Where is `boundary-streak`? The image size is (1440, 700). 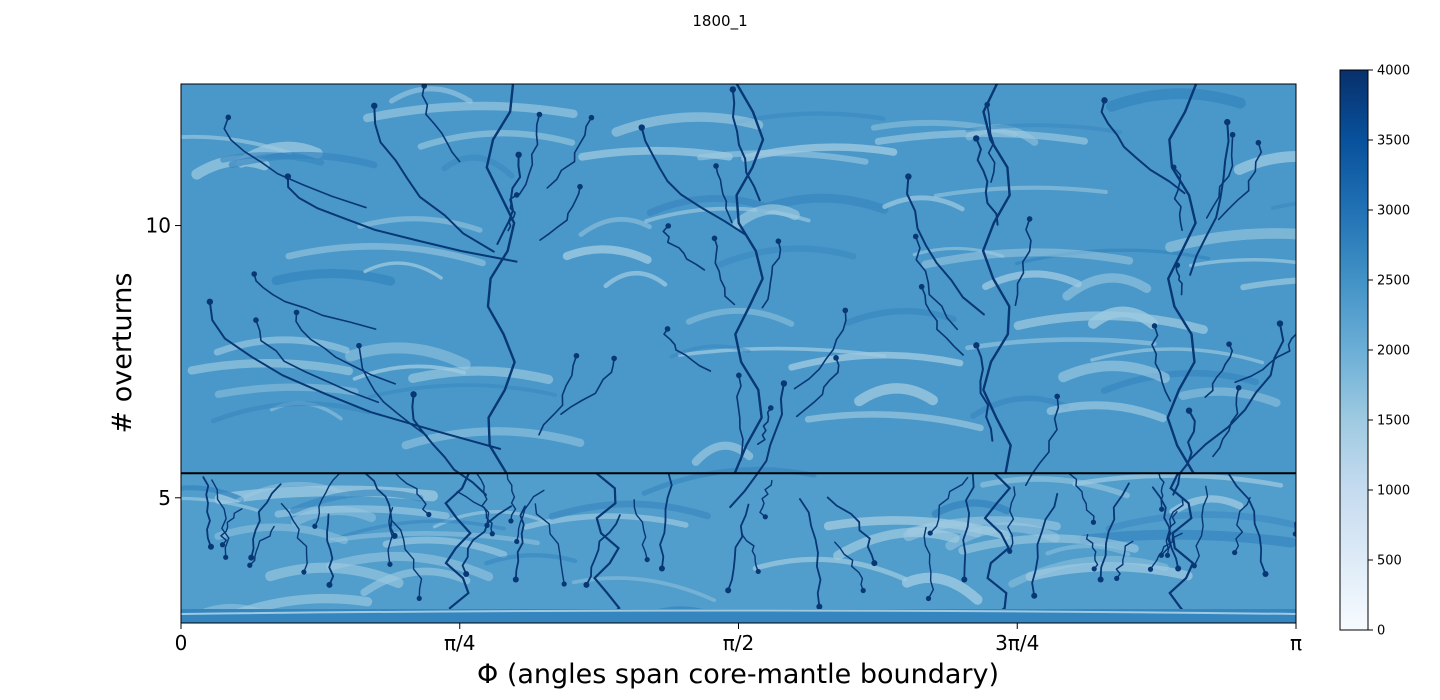 boundary-streak is located at coordinates (738, 612).